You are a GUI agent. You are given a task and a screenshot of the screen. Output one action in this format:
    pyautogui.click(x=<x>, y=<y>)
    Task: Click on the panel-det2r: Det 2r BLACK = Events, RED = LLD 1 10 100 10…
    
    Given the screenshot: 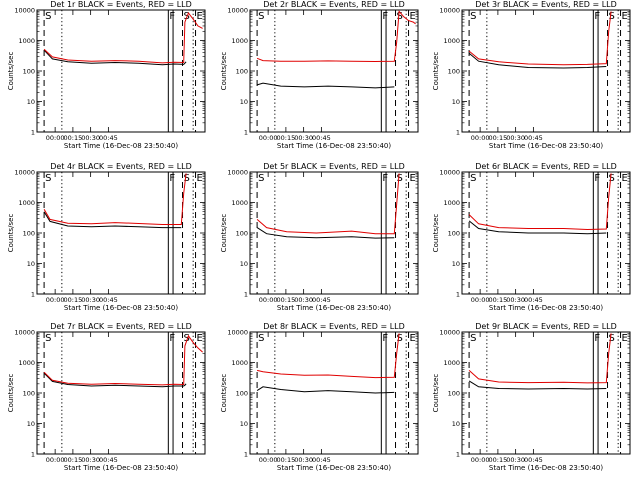 What is the action you would take?
    pyautogui.click(x=319, y=75)
    